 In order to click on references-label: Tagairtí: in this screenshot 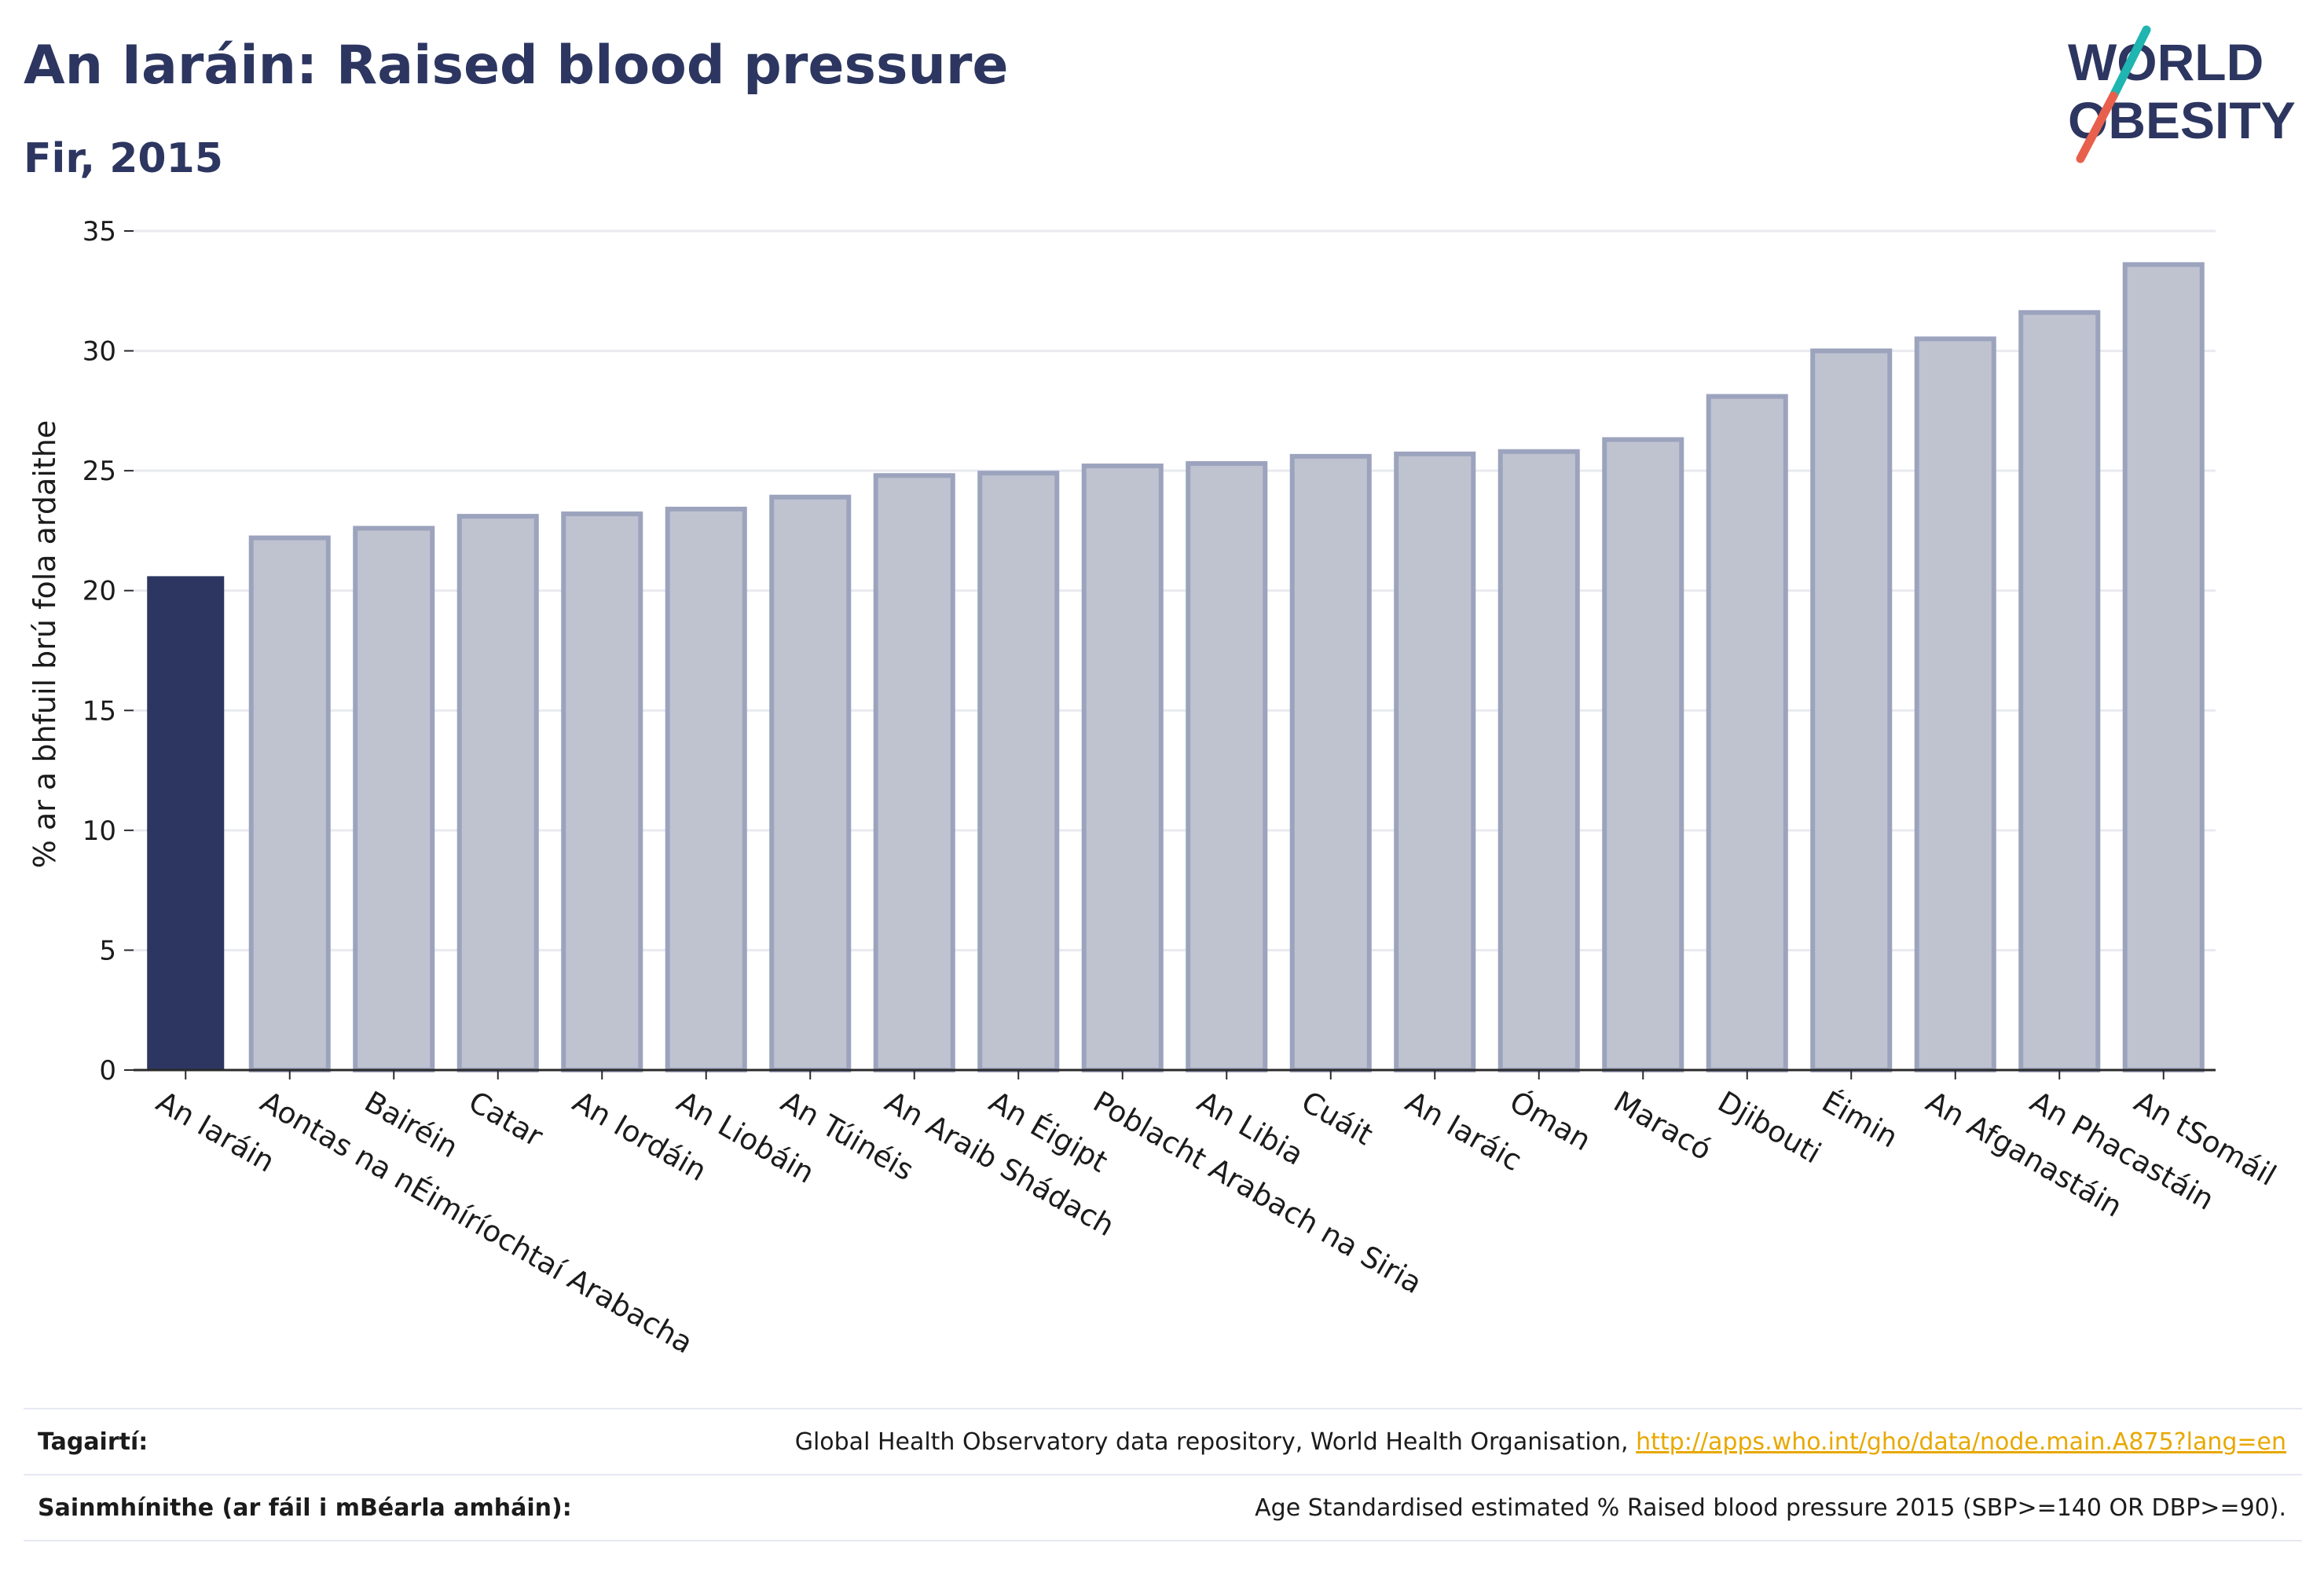, I will do `click(93, 1442)`.